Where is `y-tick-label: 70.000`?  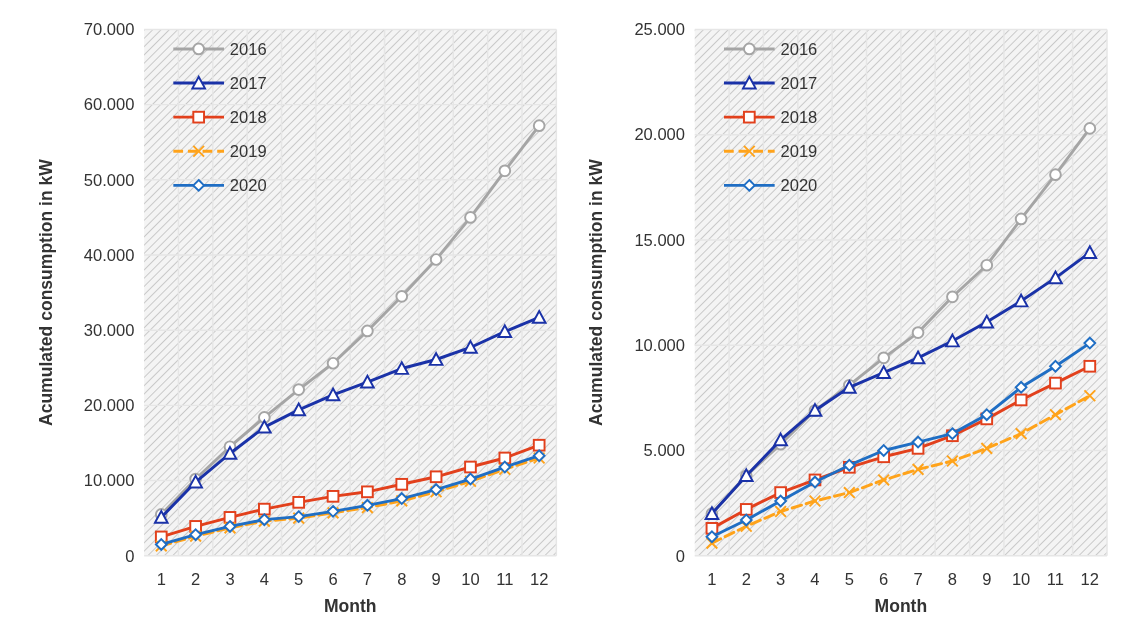
y-tick-label: 70.000 is located at coordinates (109, 30).